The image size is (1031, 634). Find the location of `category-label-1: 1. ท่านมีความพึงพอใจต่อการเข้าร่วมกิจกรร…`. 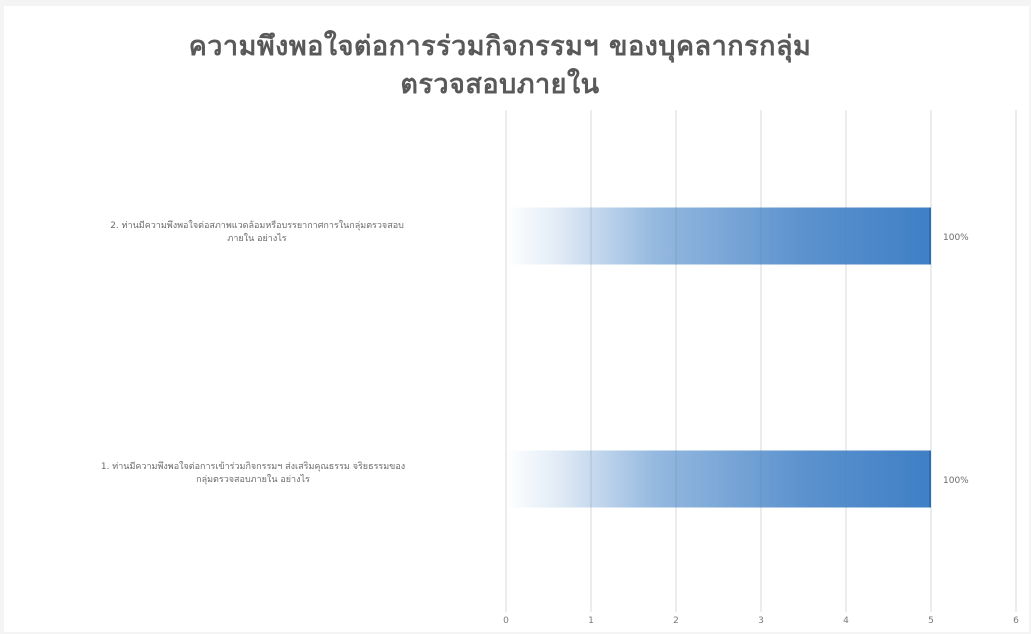

category-label-1: 1. ท่านมีความพึงพอใจต่อการเข้าร่วมกิจกรร… is located at coordinates (253, 474).